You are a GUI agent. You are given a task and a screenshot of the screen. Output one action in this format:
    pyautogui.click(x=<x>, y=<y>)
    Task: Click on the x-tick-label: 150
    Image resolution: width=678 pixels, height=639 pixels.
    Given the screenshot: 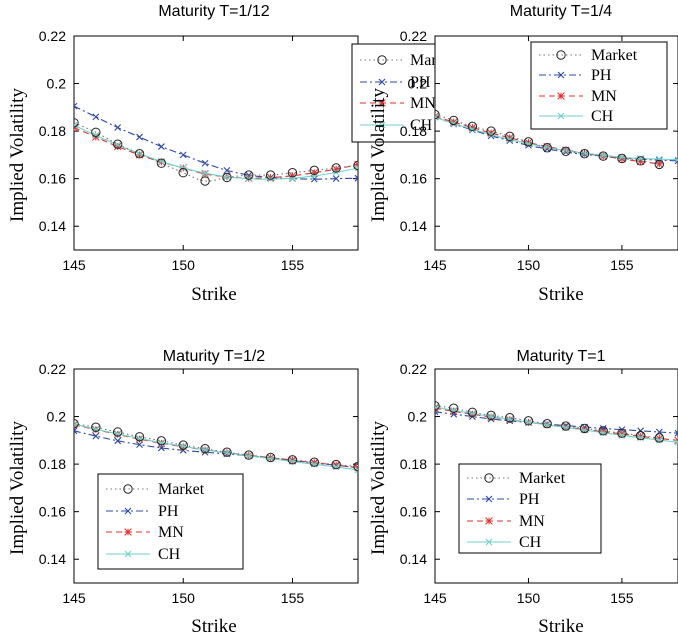 What is the action you would take?
    pyautogui.click(x=529, y=265)
    